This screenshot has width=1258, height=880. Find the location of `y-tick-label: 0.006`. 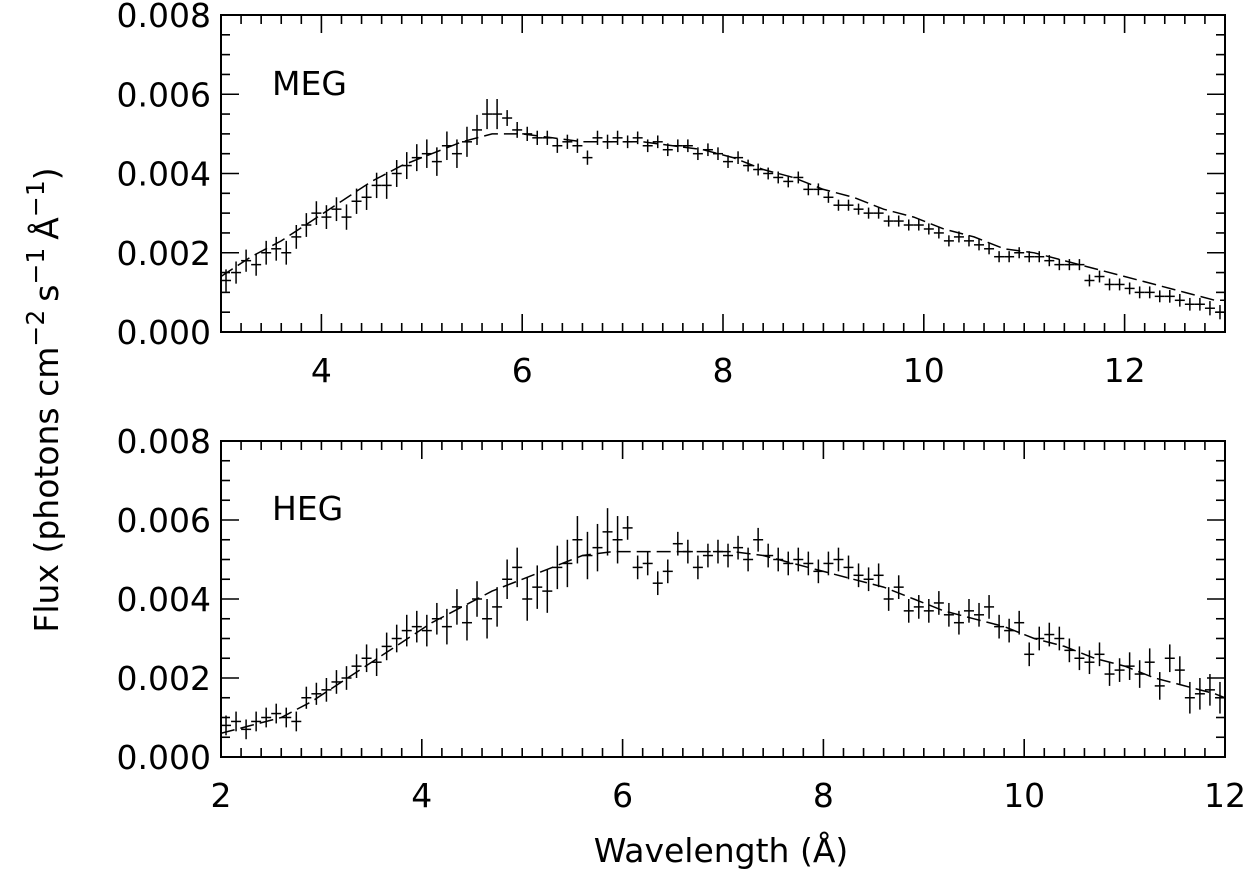

y-tick-label: 0.006 is located at coordinates (164, 520).